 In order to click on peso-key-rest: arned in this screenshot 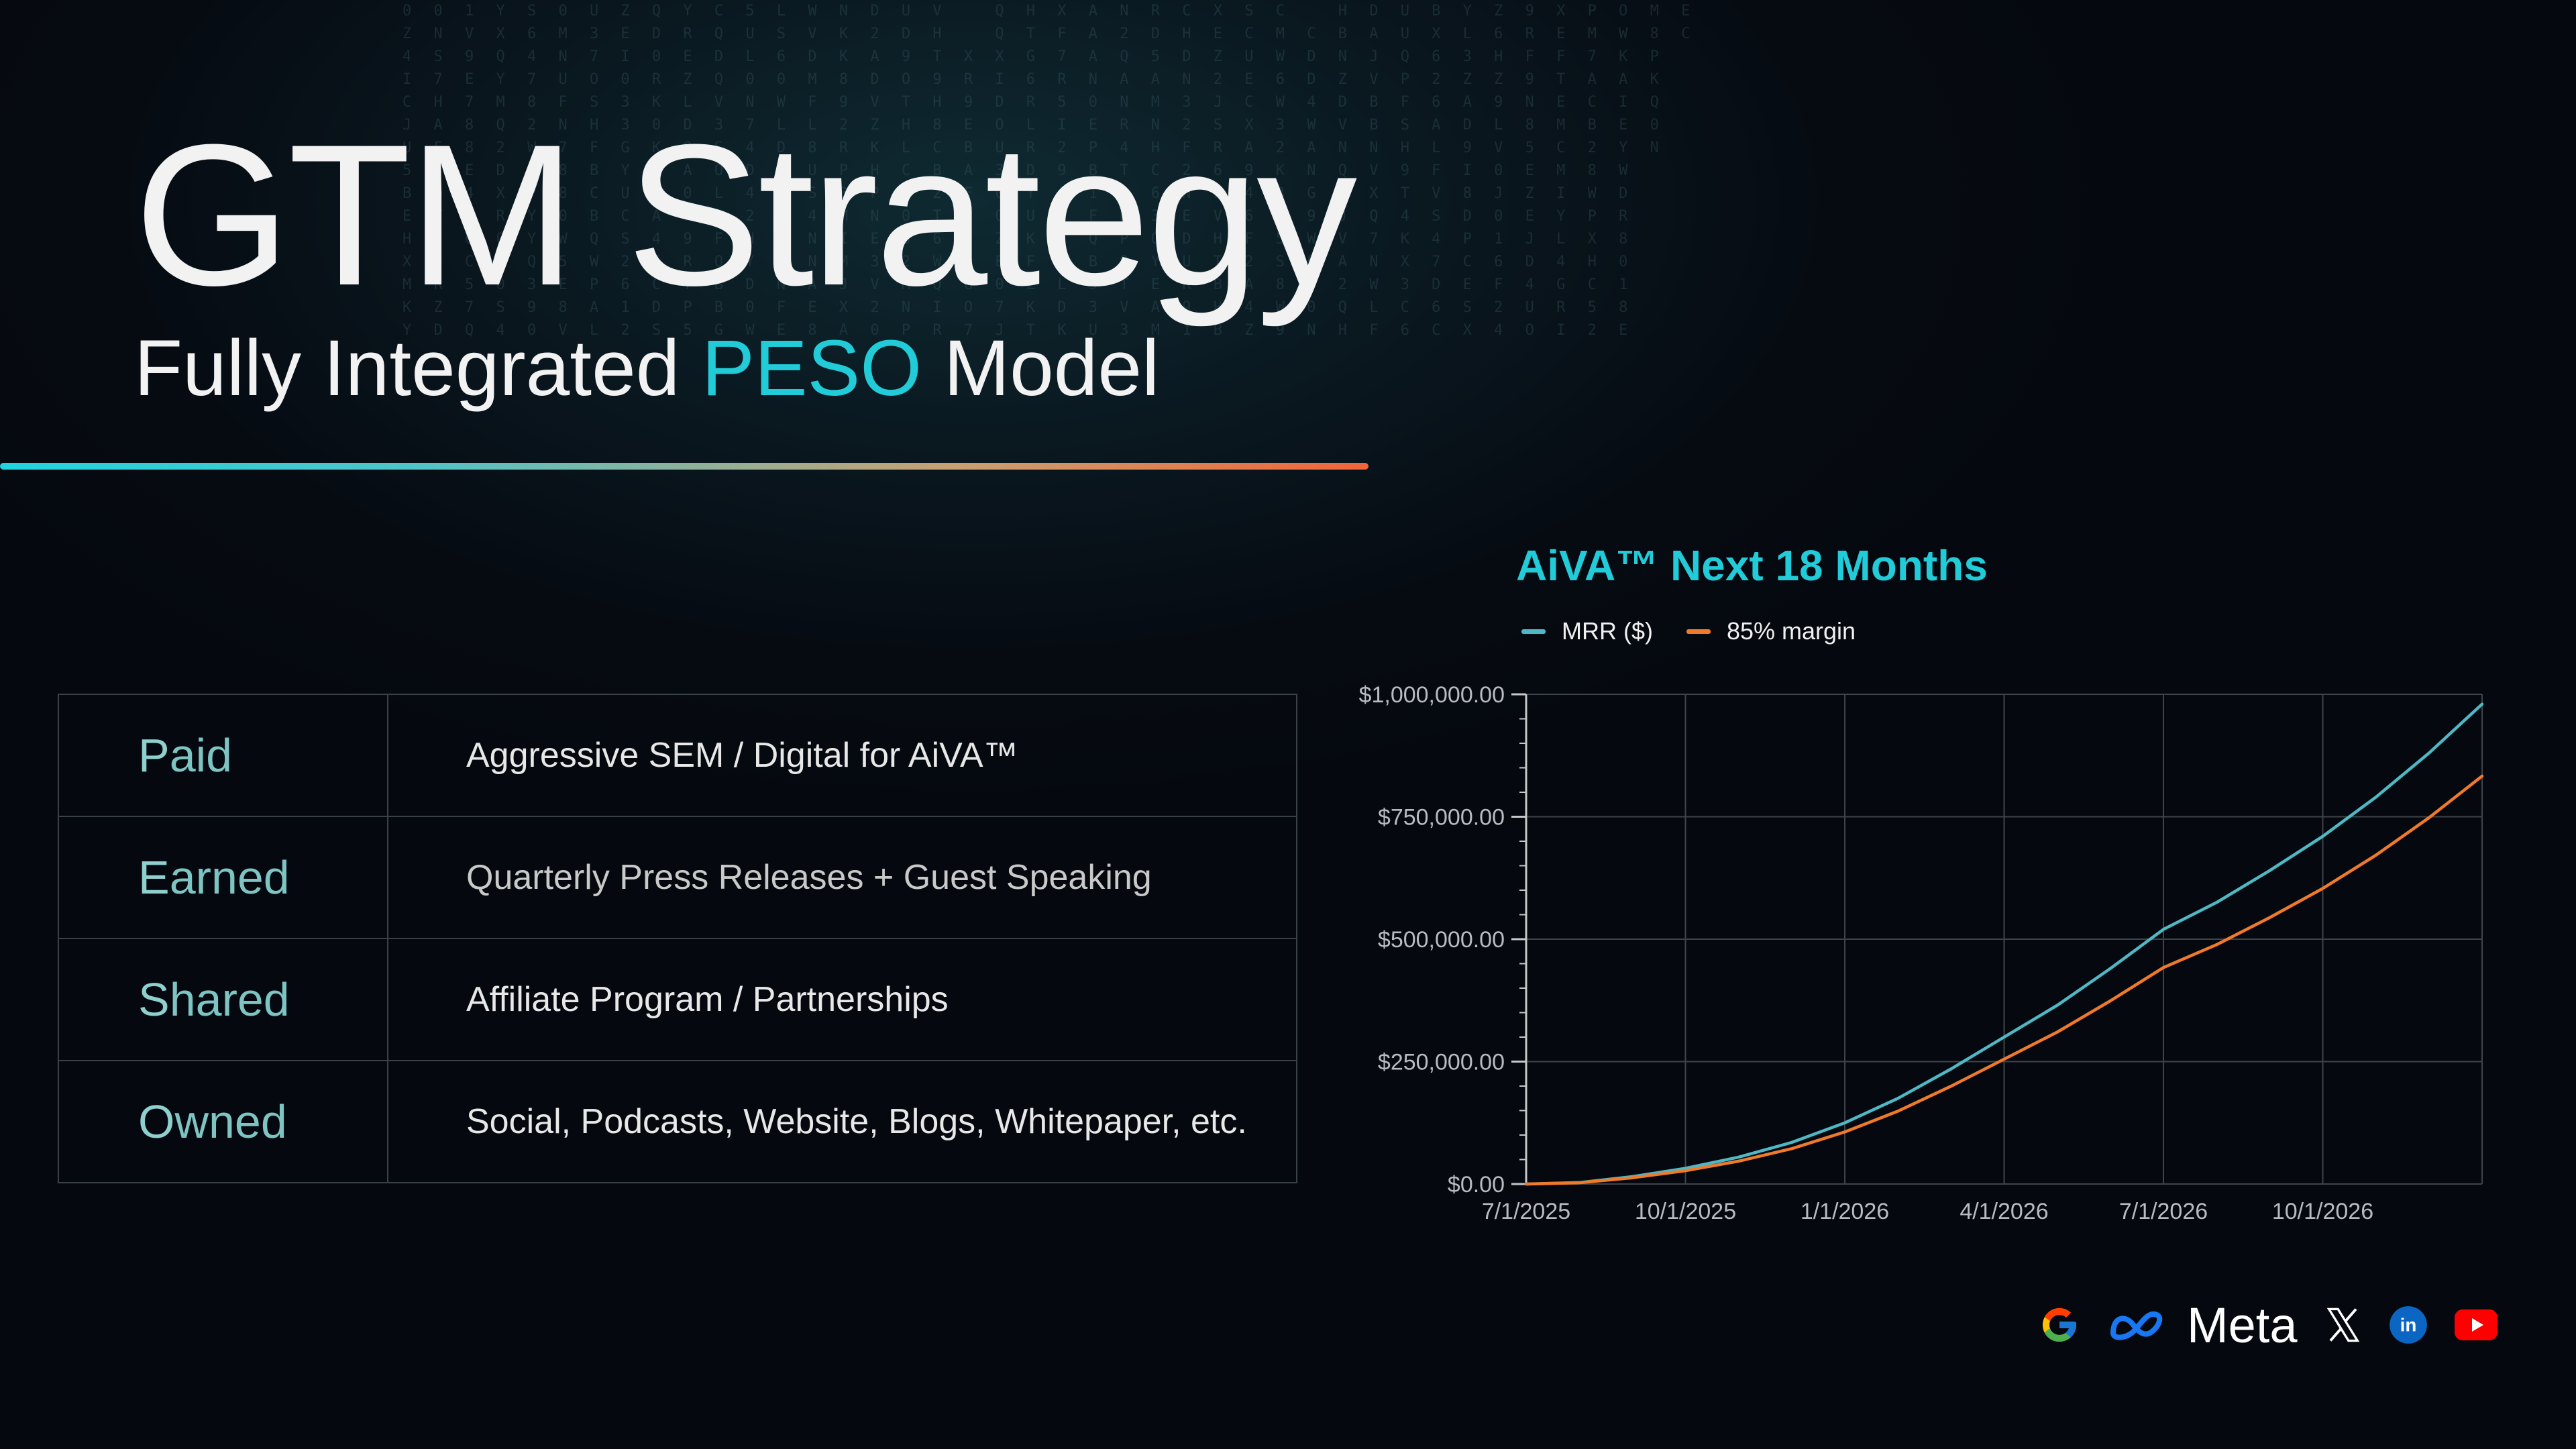, I will do `click(229, 877)`.